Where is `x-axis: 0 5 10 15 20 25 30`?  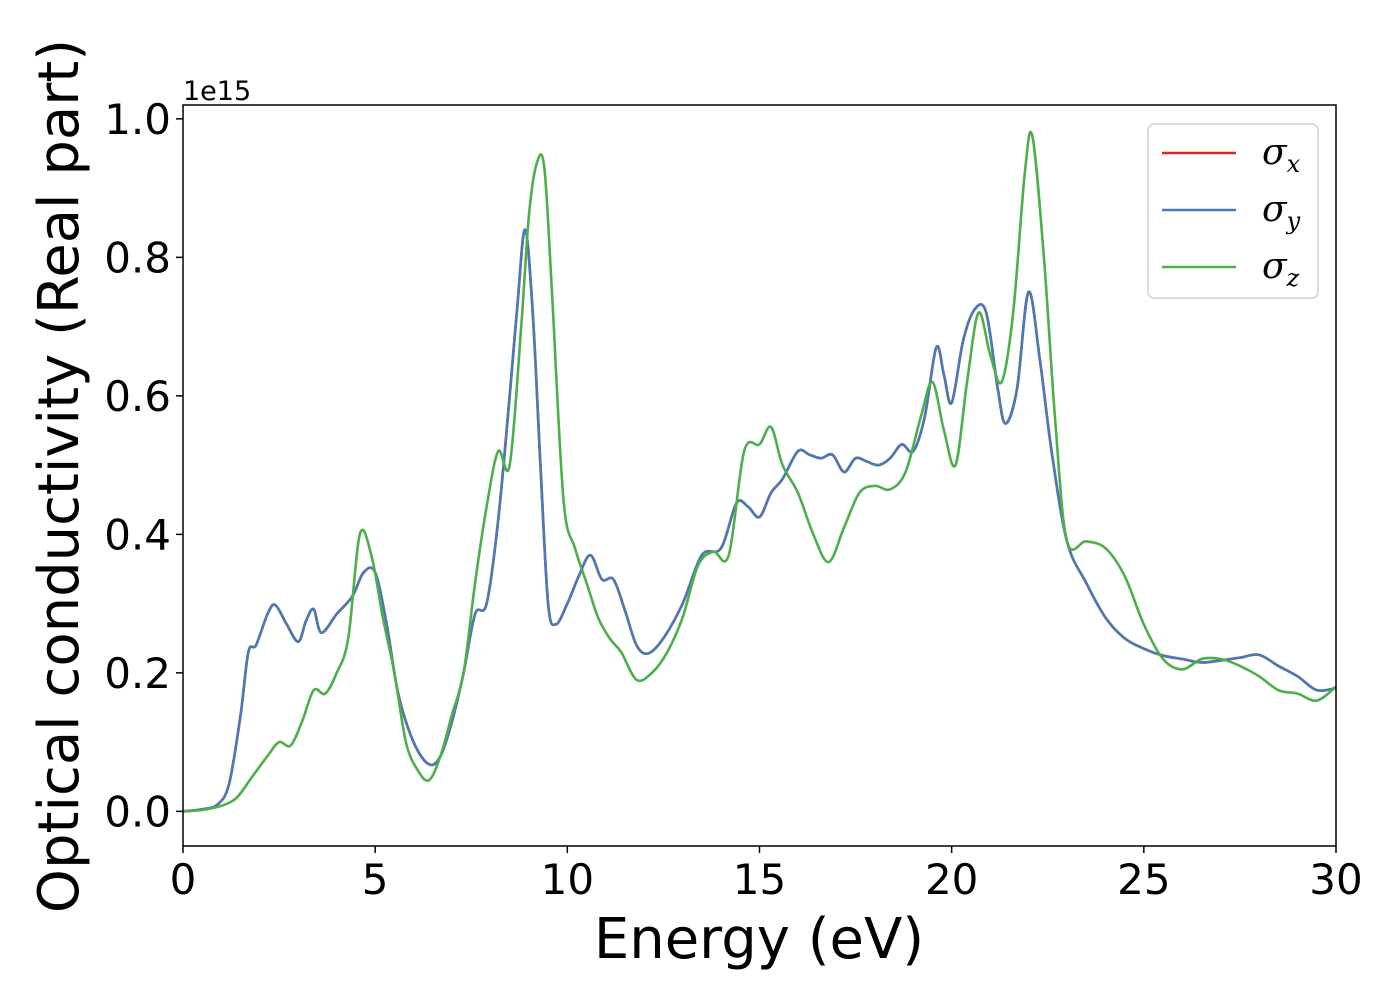
x-axis: 0 5 10 15 20 25 30 is located at coordinates (766, 875).